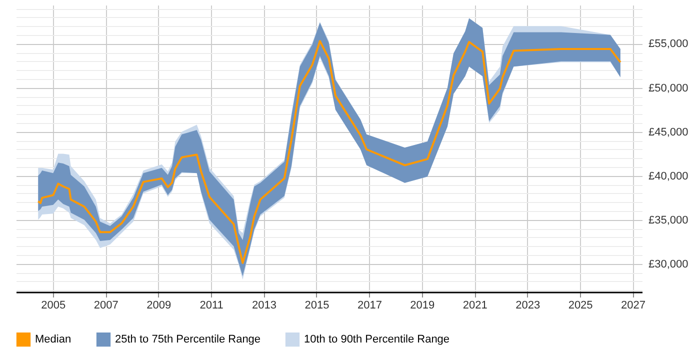 The height and width of the screenshot is (350, 700). What do you see at coordinates (580, 306) in the screenshot?
I see `x-tick-label: 2025` at bounding box center [580, 306].